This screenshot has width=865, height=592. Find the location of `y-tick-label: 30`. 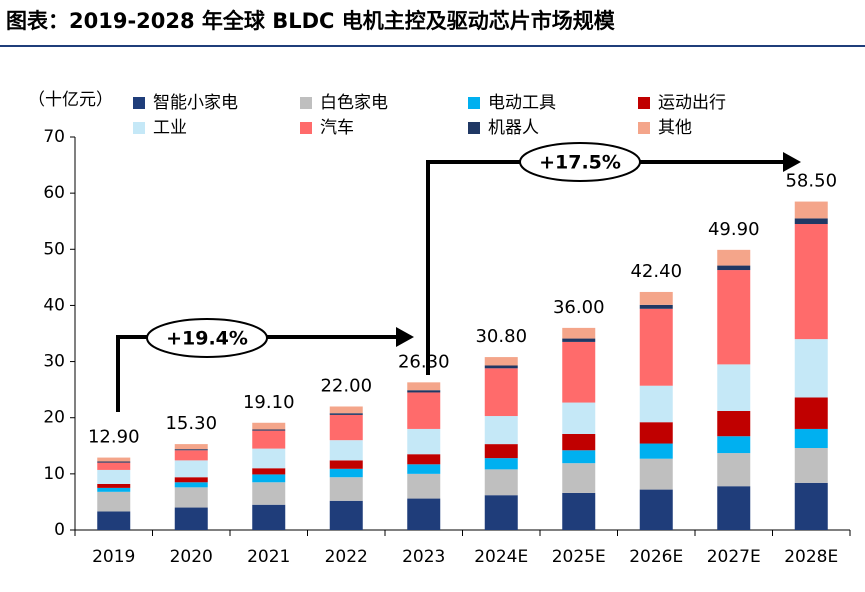

y-tick-label: 30 is located at coordinates (54, 362).